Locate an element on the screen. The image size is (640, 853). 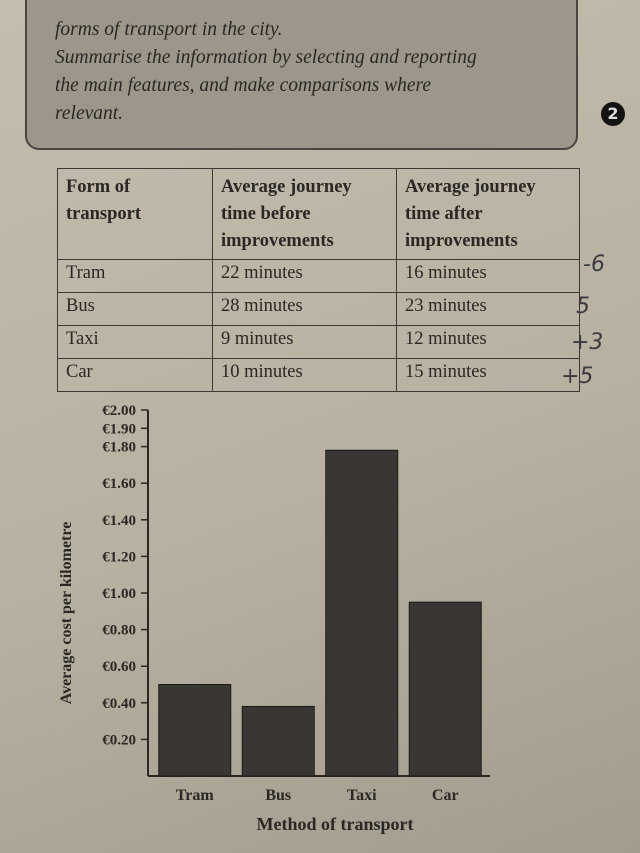
task-line: forms of transport in the city. is located at coordinates (169, 29).